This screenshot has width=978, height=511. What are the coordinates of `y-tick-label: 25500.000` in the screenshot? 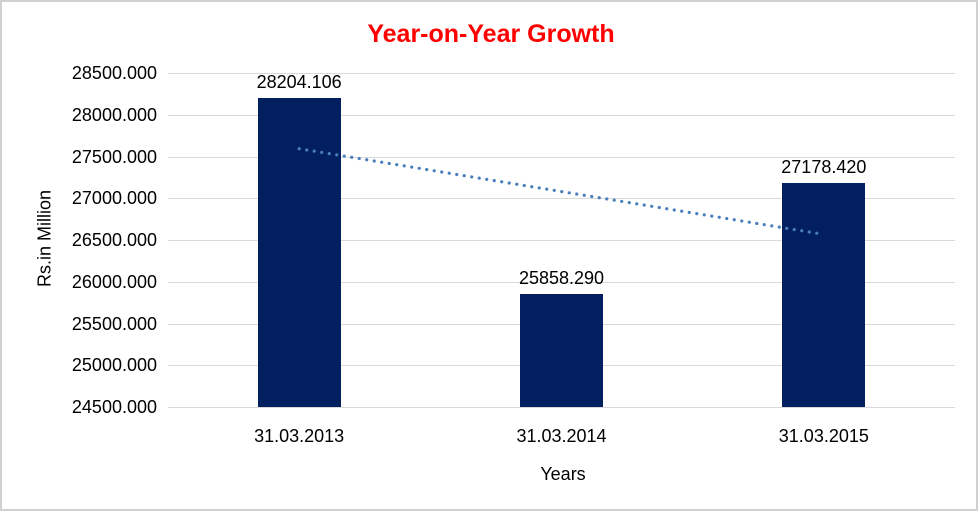 It's located at (114, 323).